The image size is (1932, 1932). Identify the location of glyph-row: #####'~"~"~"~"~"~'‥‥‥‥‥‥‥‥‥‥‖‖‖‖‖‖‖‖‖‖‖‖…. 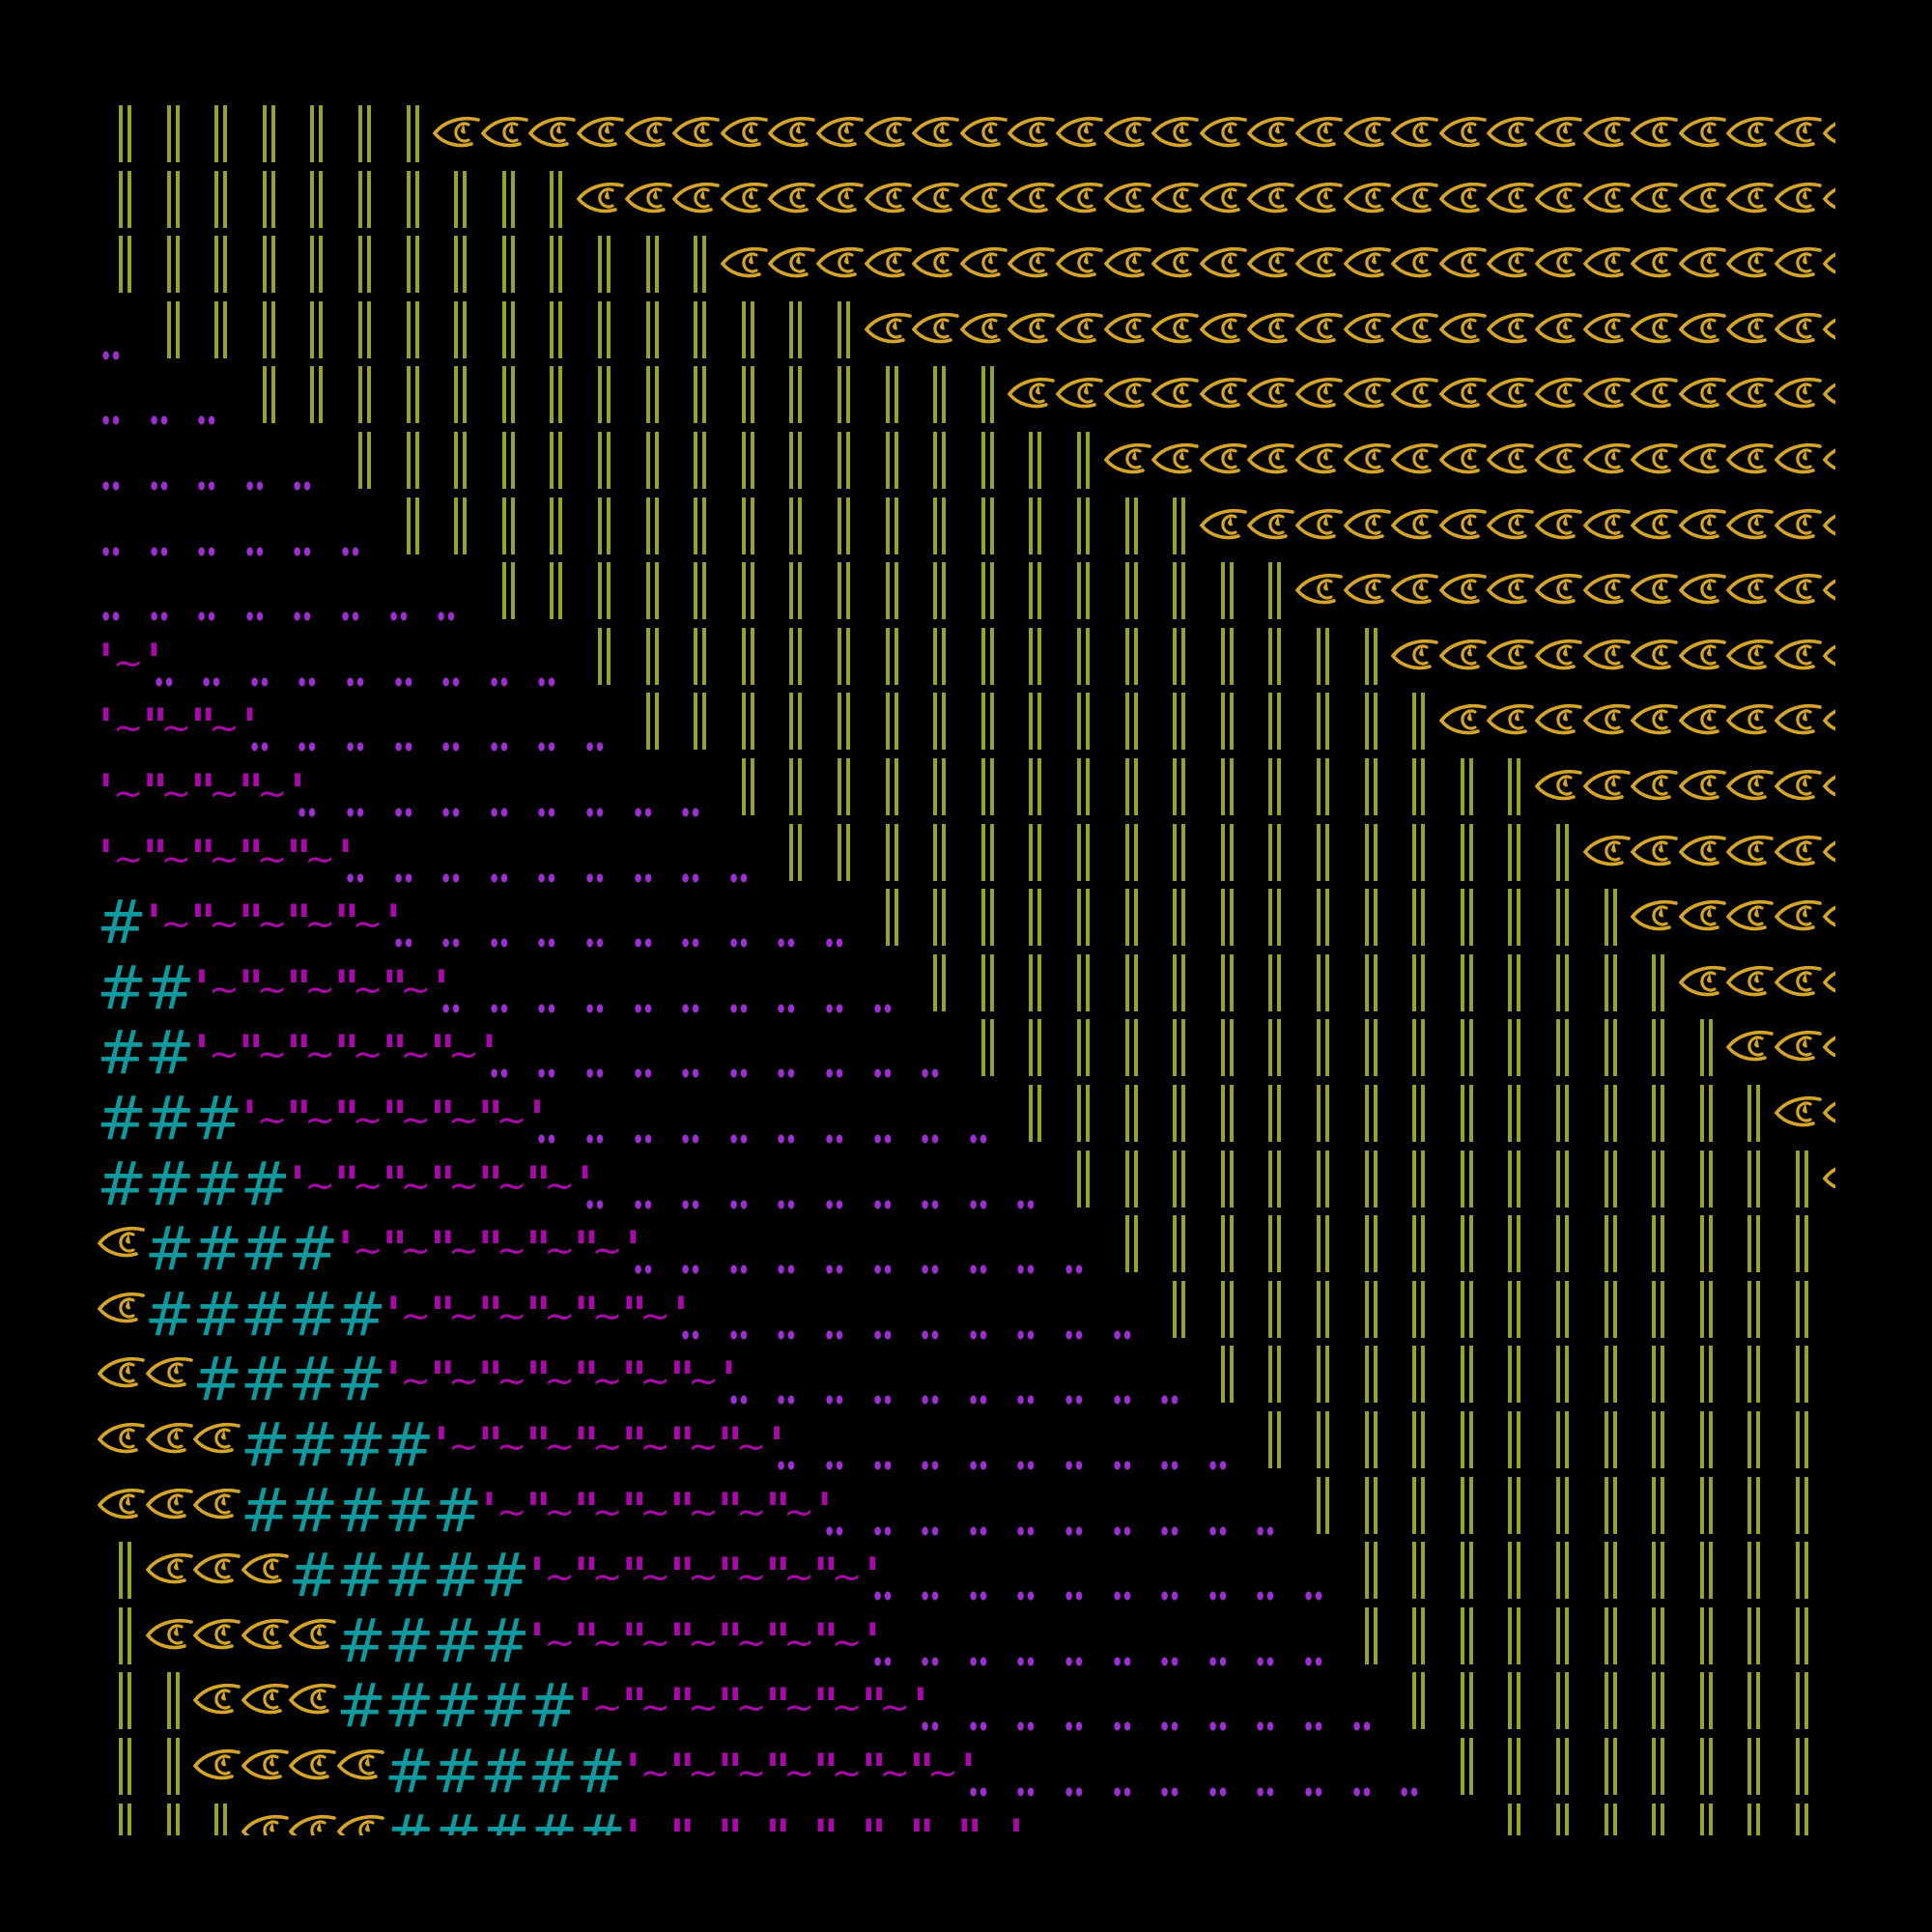
(966, 1308).